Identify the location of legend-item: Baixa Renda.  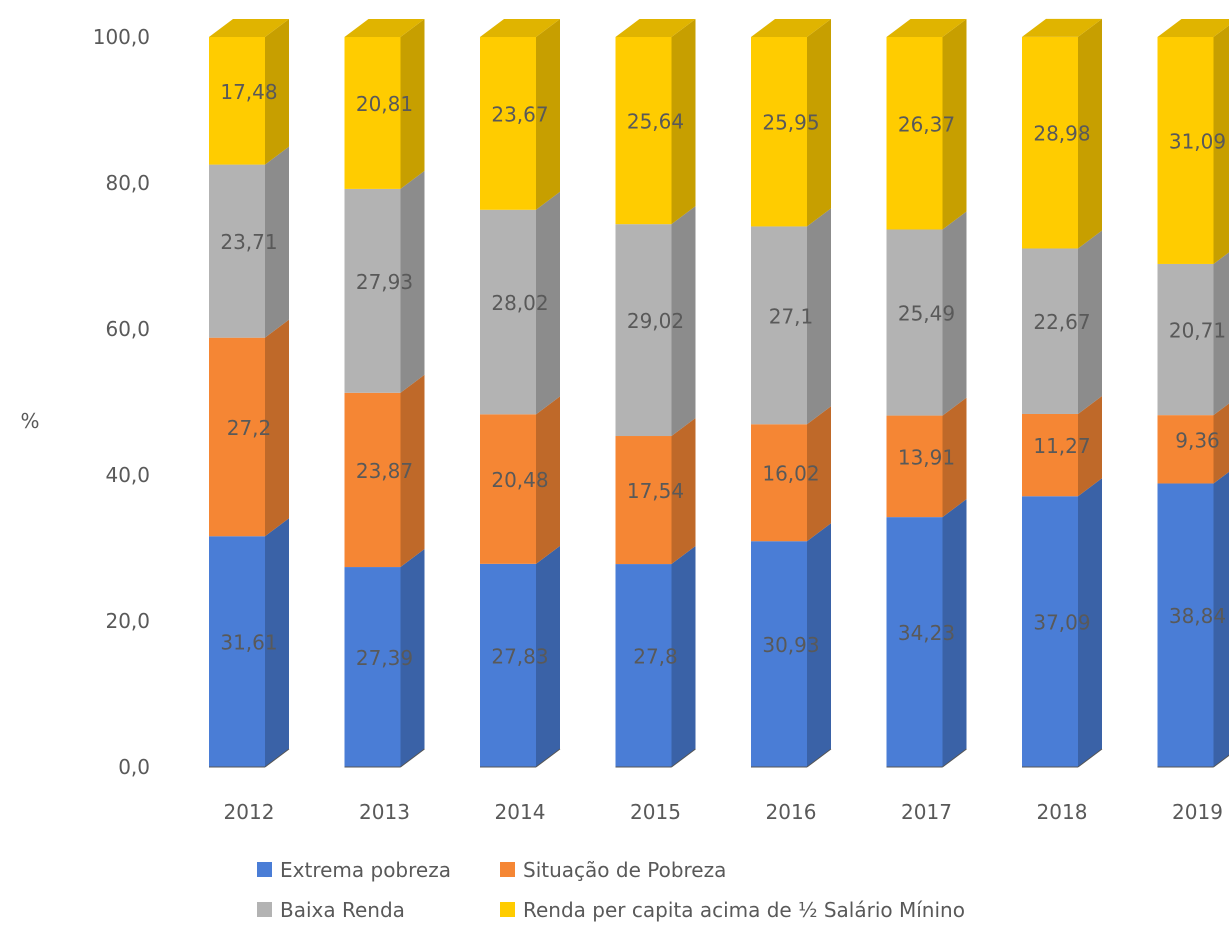
(331, 910).